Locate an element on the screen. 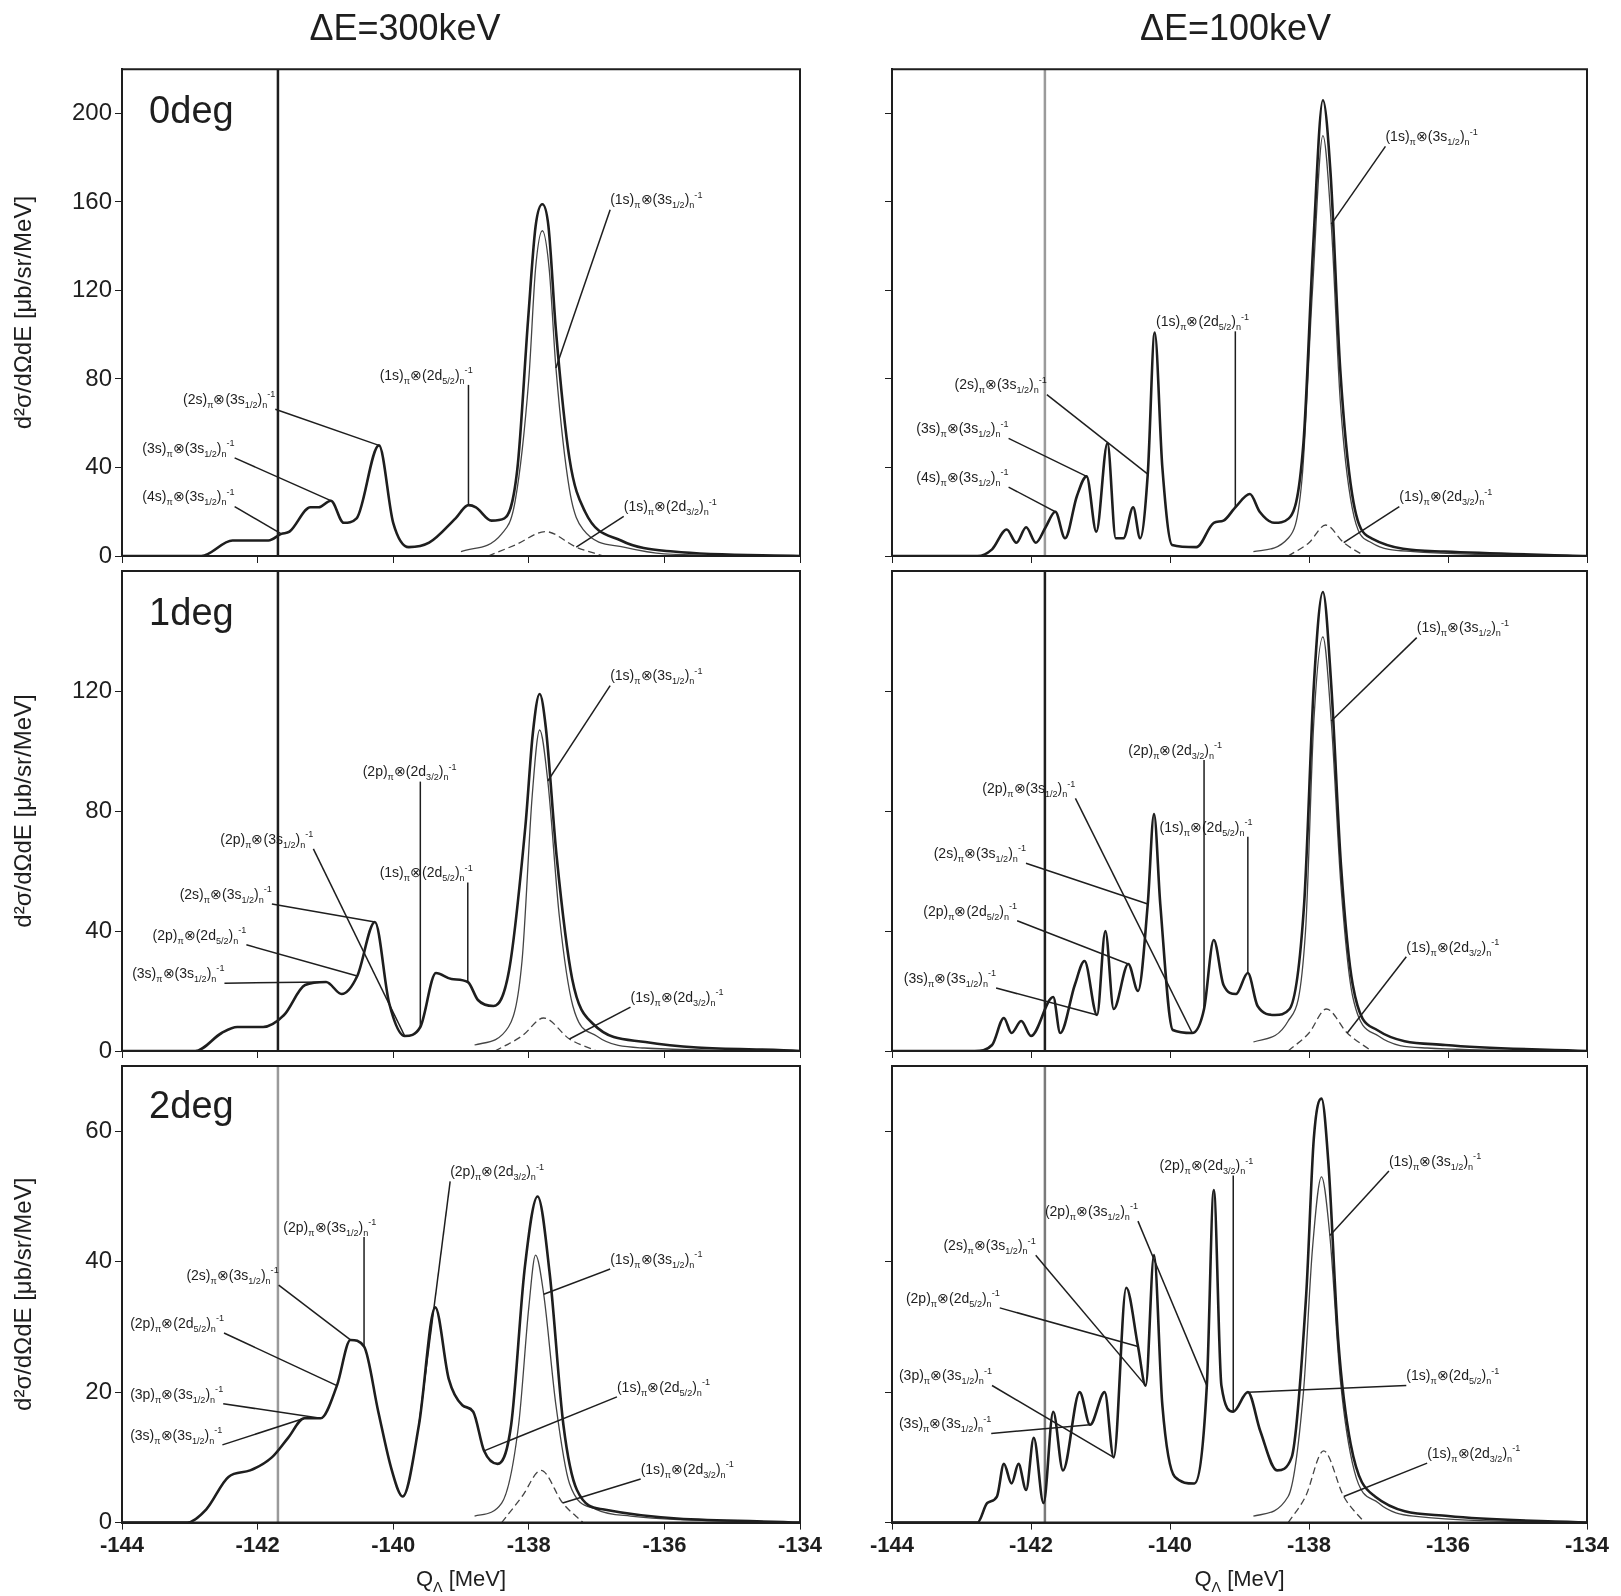 This screenshot has height=1596, width=1621. chart-title: ΔE=300keV is located at coordinates (405, 27).